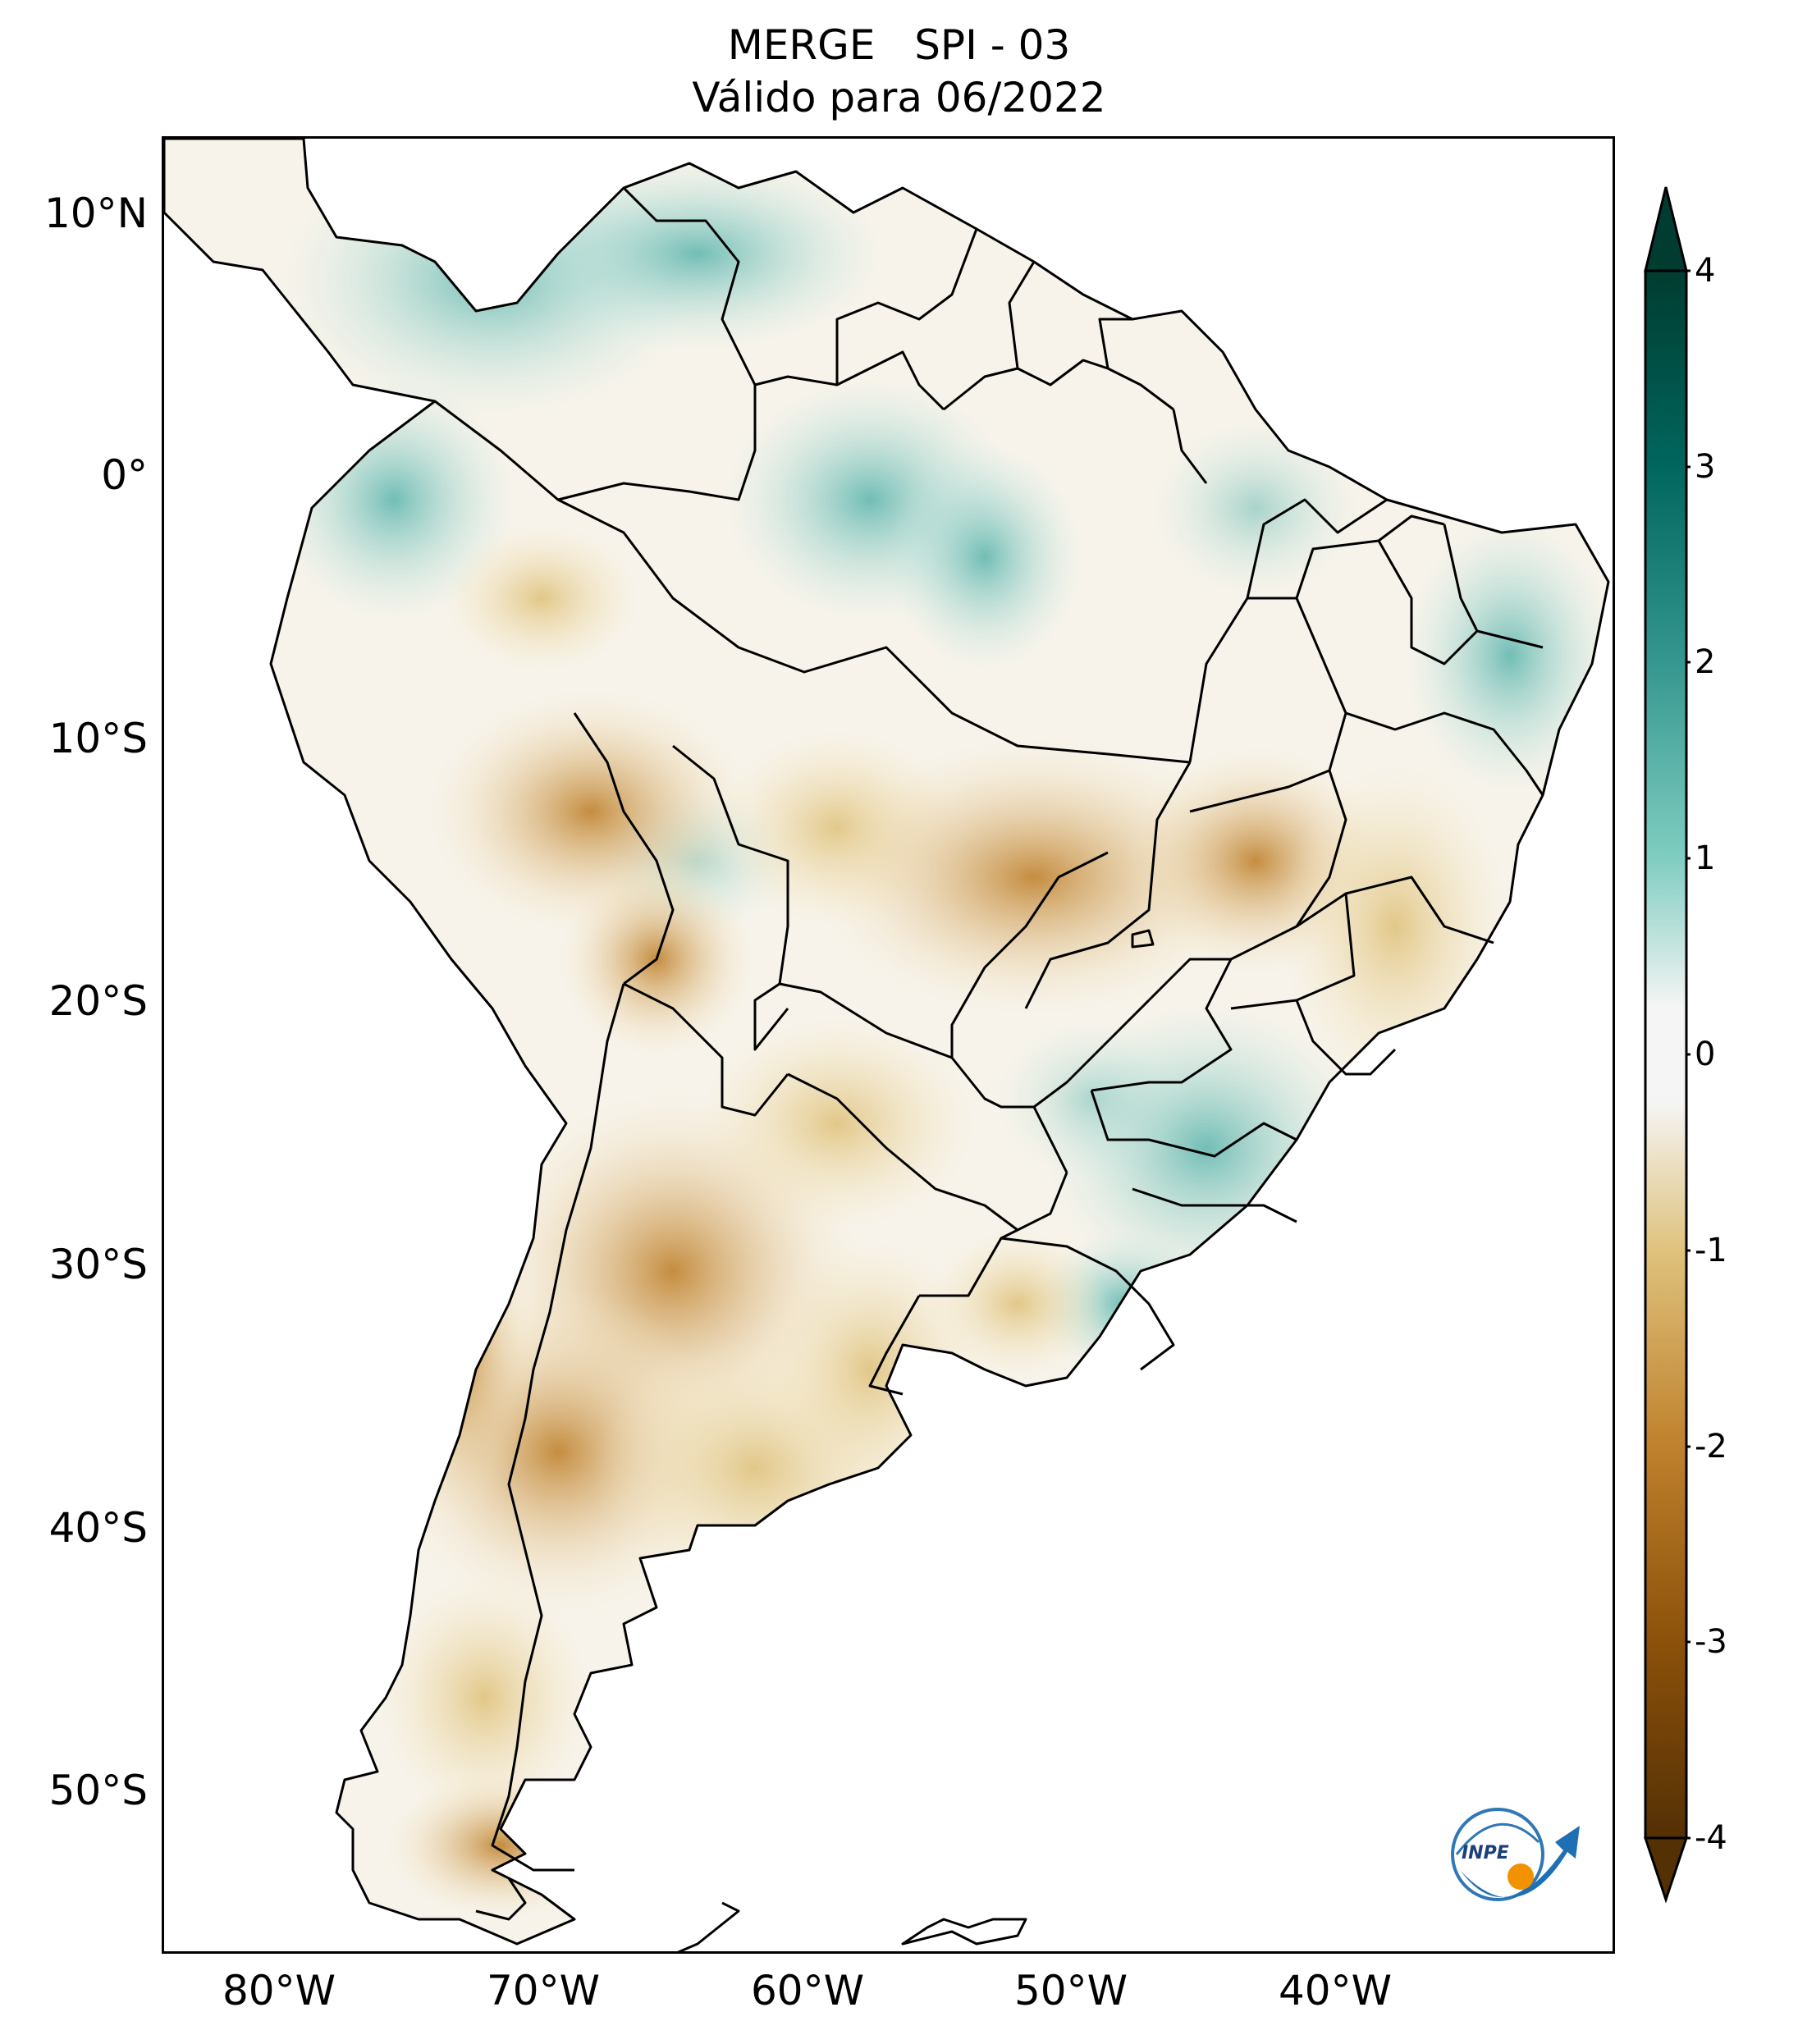 This screenshot has height=2044, width=1798. Describe the element at coordinates (98, 1790) in the screenshot. I see `lat-tick-label: 50°S` at that location.